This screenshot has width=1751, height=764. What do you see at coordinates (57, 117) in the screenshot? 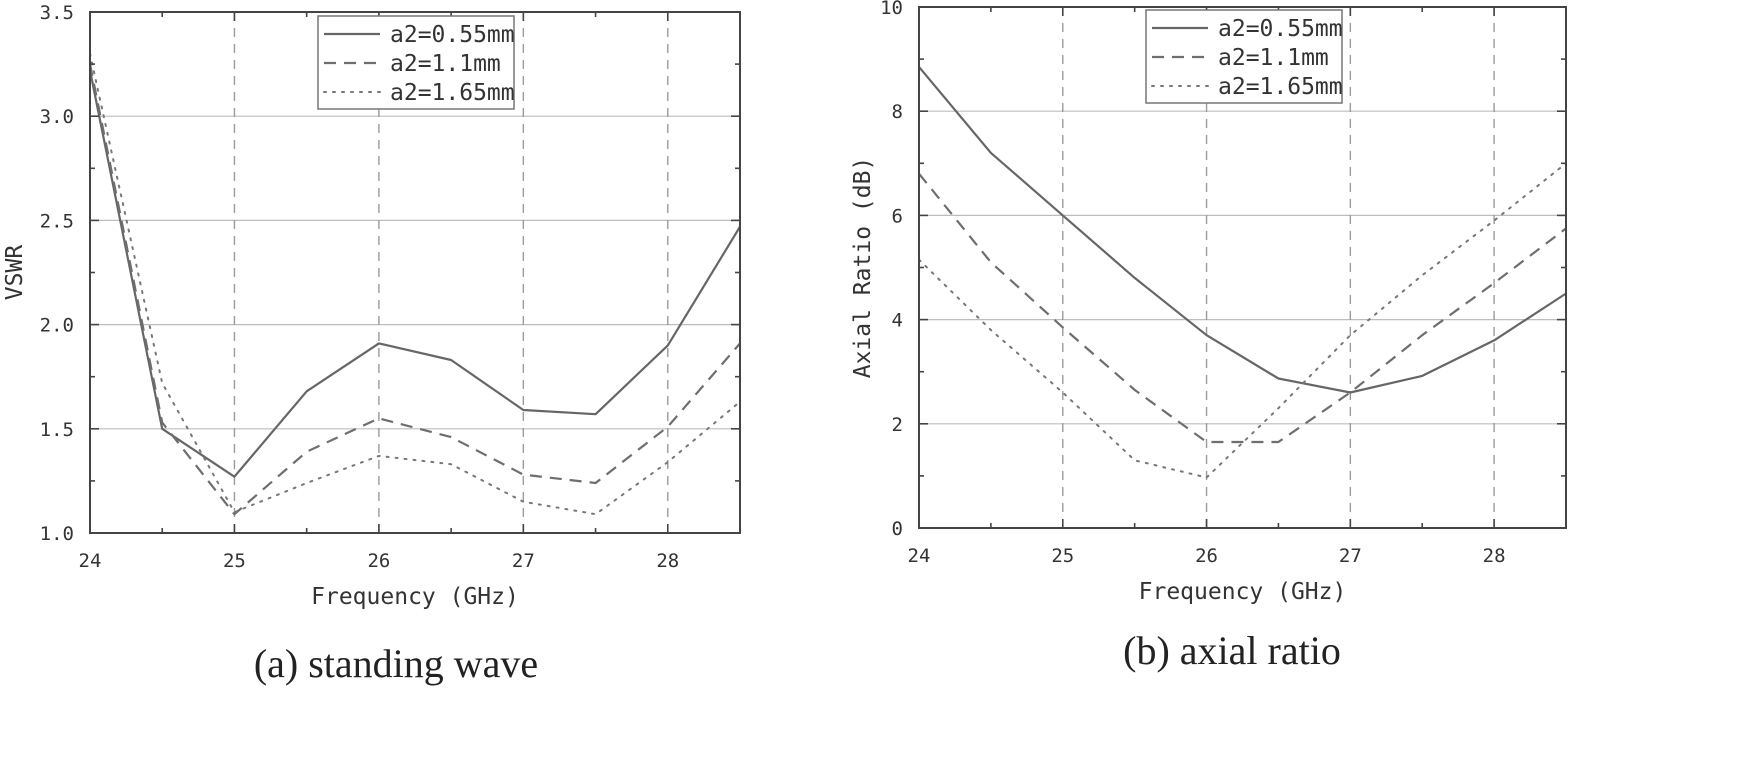
I see `y-tick-label: 3.0` at bounding box center [57, 117].